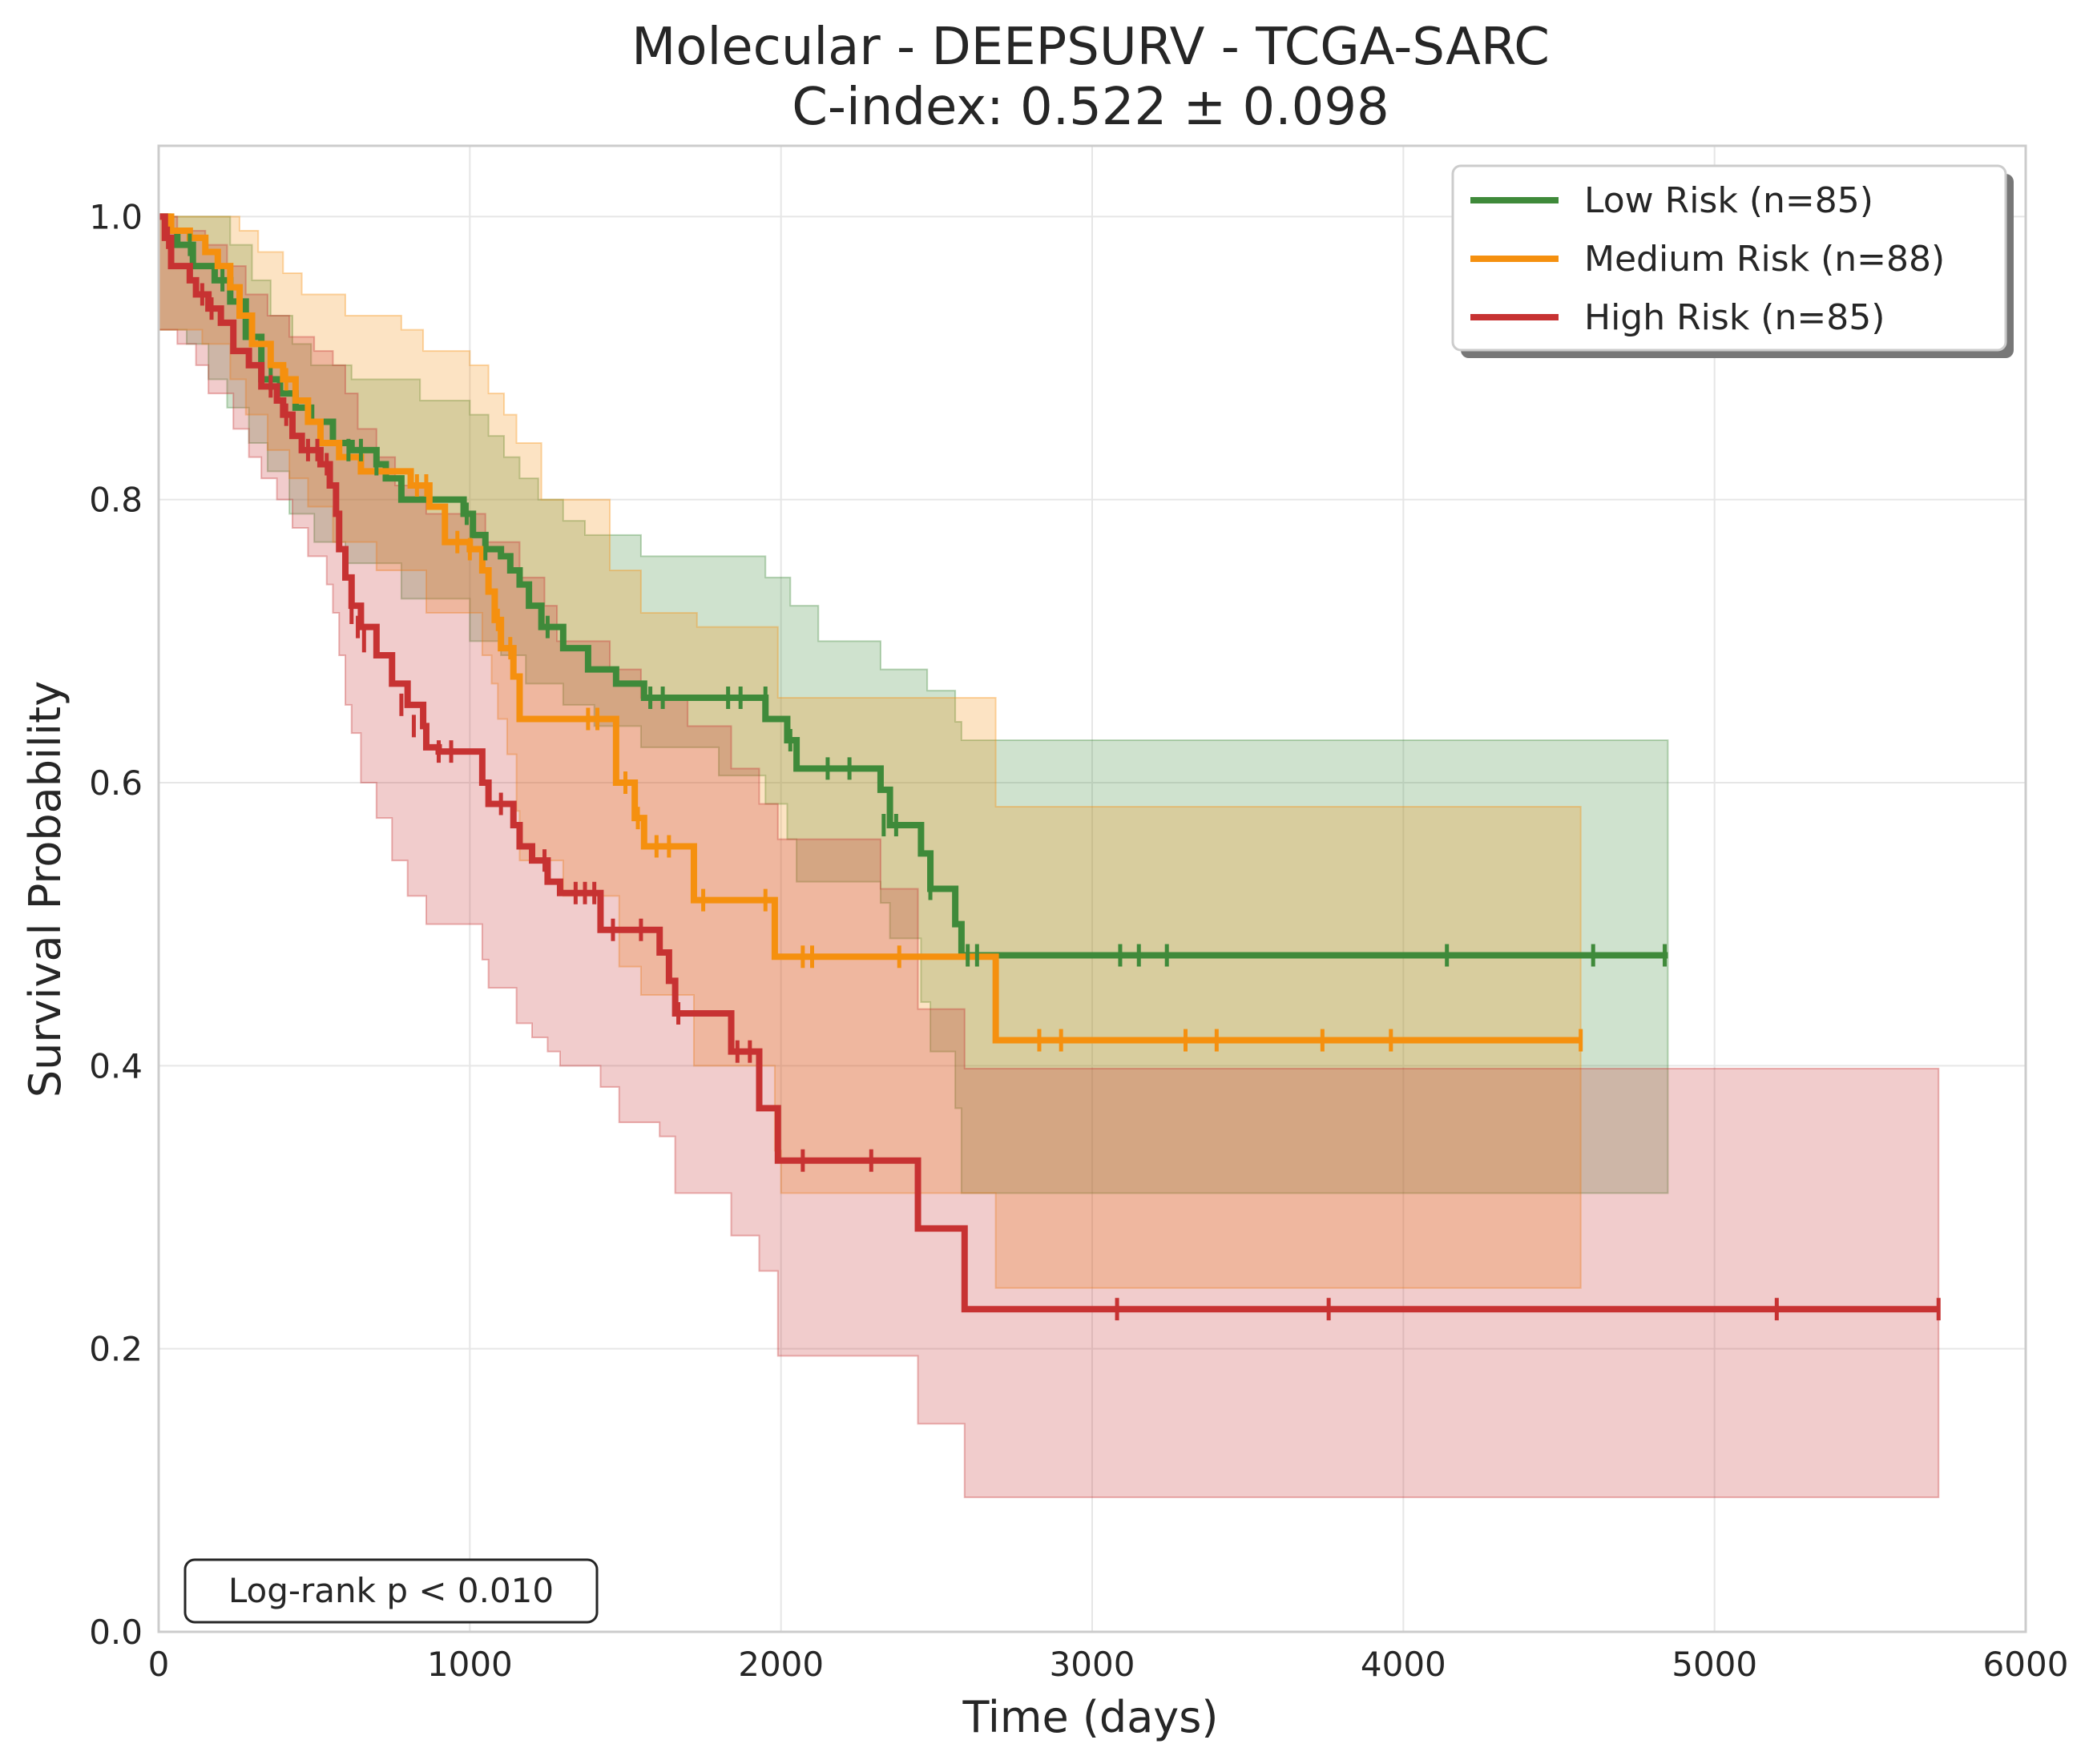 This screenshot has width=2093, height=1764. I want to click on x-tick-label: 6000, so click(2026, 1664).